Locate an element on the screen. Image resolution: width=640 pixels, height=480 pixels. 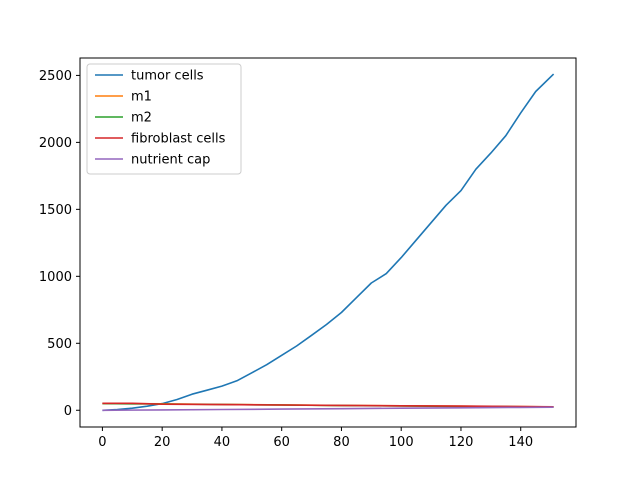
legend-box is located at coordinates (164, 119).